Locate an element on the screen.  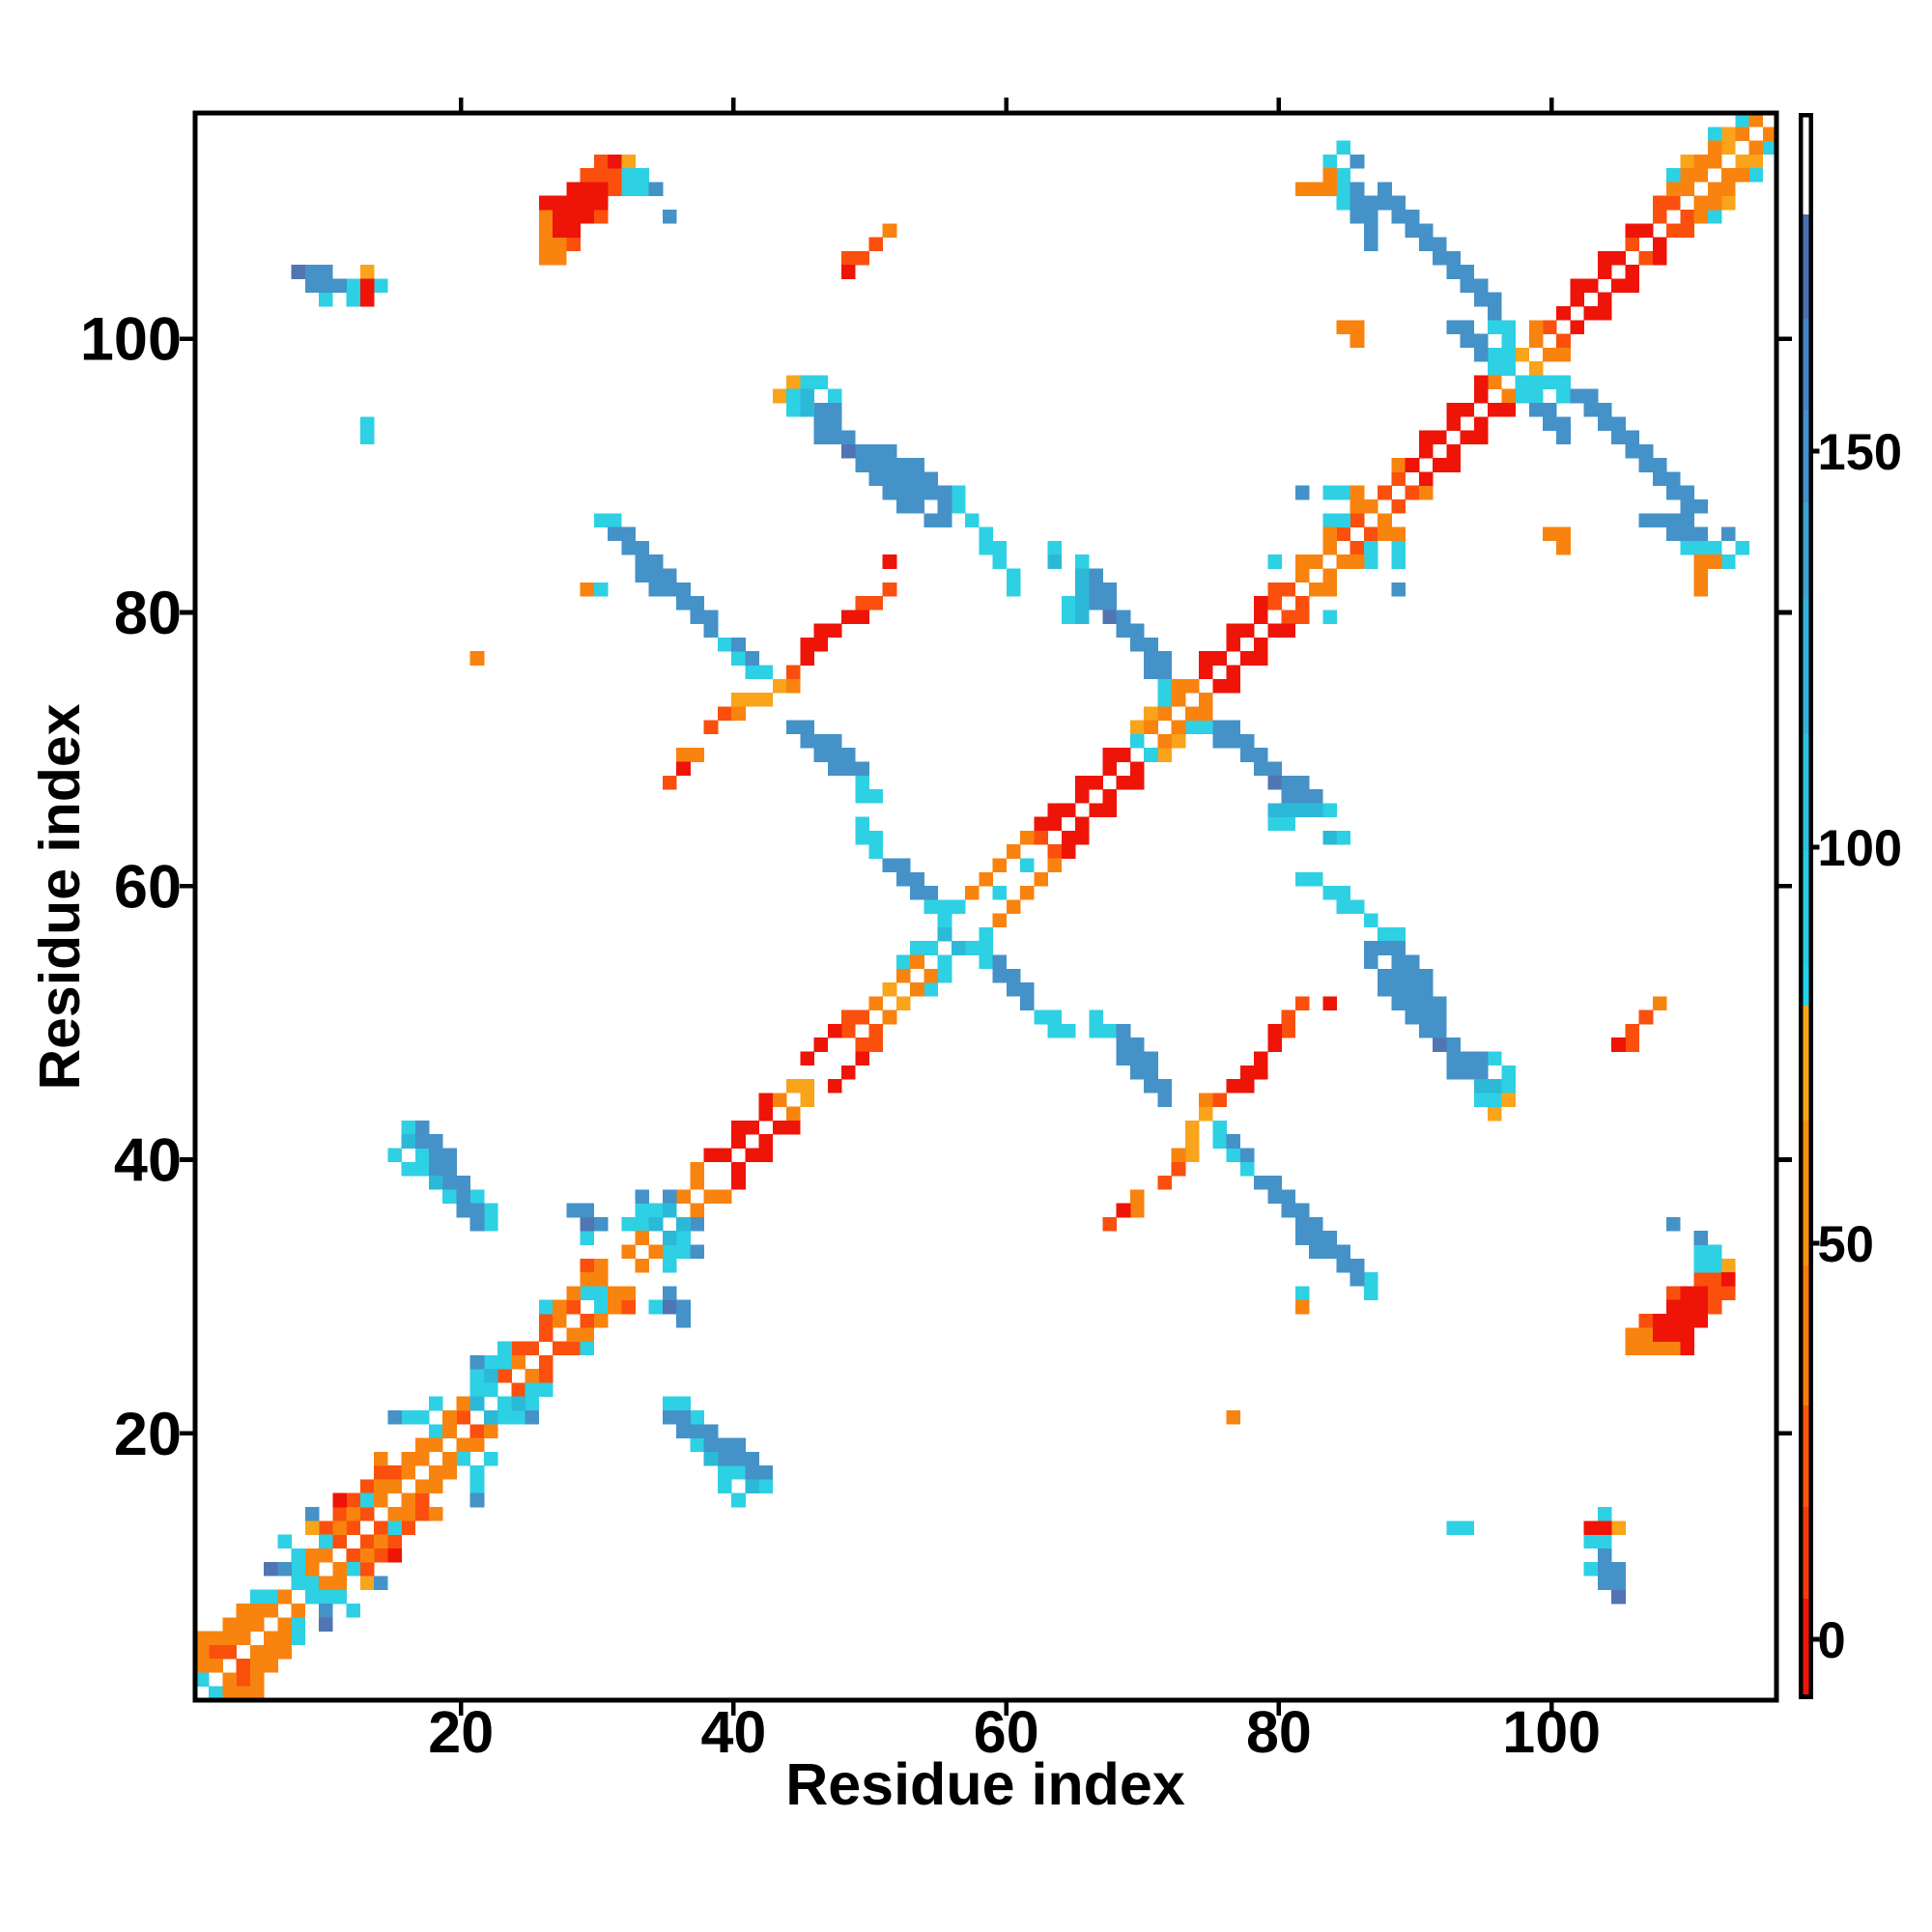
svg-text: 50 is located at coordinates (1846, 1244).